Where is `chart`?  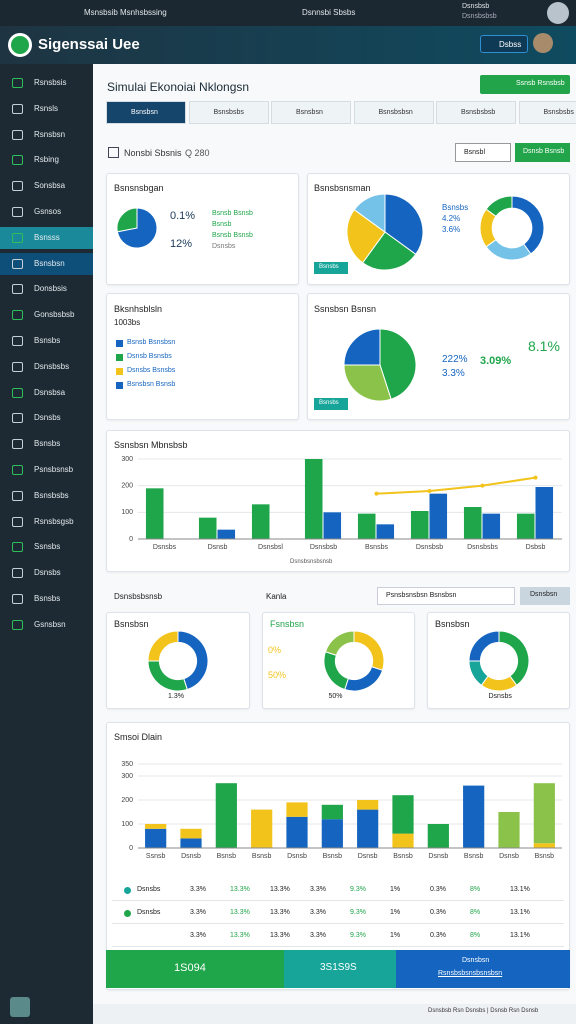 chart is located at coordinates (512, 228).